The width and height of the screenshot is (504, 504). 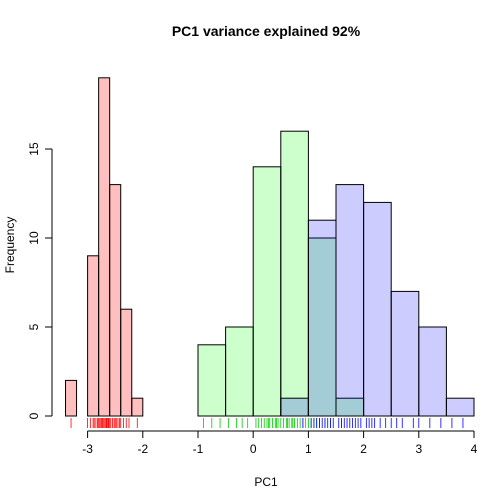 What do you see at coordinates (34, 415) in the screenshot?
I see `y-tick-label: 0` at bounding box center [34, 415].